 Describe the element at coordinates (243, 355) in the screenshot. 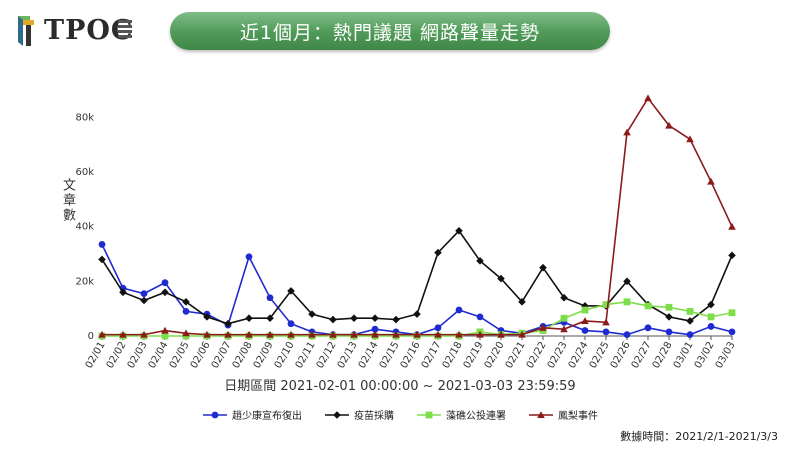

I see `x-tick-label: 02/08` at that location.